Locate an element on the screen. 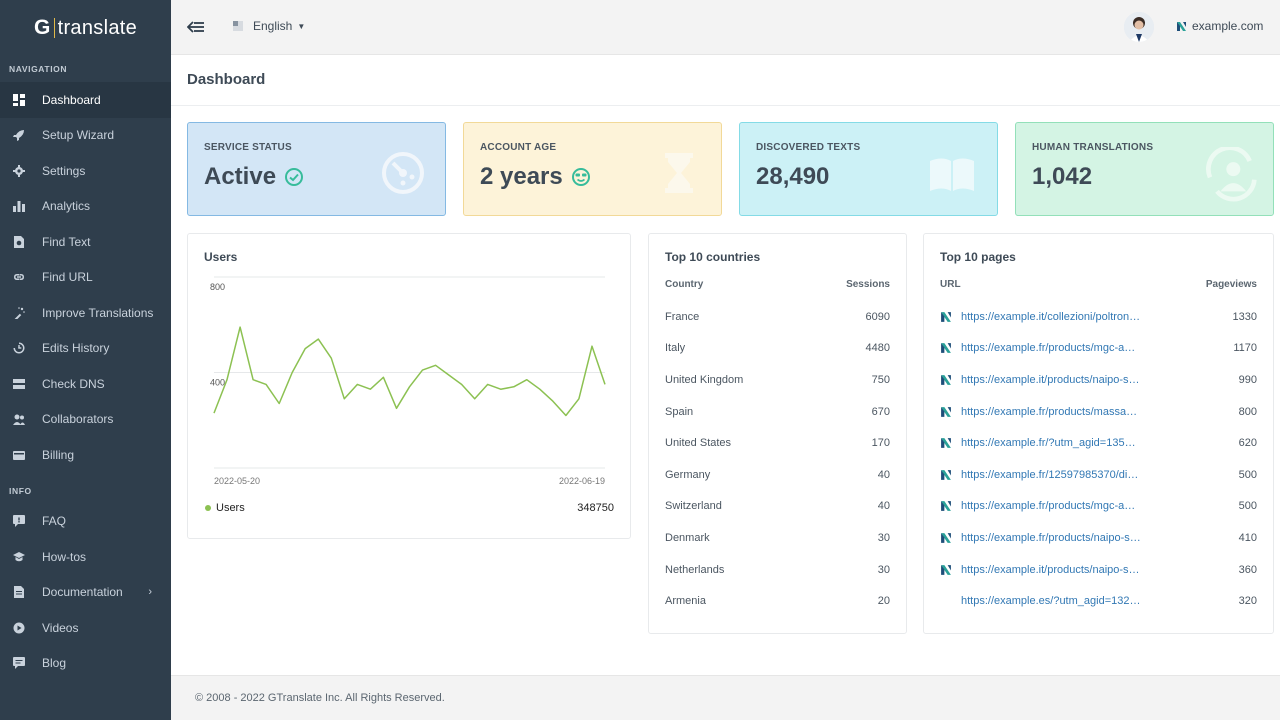  sessions-count: 20 is located at coordinates (883, 601).